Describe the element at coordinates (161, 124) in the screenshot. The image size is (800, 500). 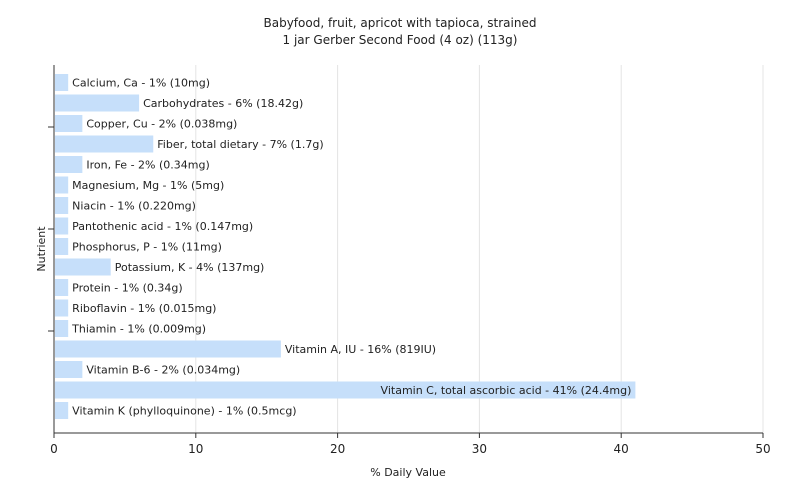
I see `bar-label: Copper, Cu - 2% (0.038mg)` at that location.